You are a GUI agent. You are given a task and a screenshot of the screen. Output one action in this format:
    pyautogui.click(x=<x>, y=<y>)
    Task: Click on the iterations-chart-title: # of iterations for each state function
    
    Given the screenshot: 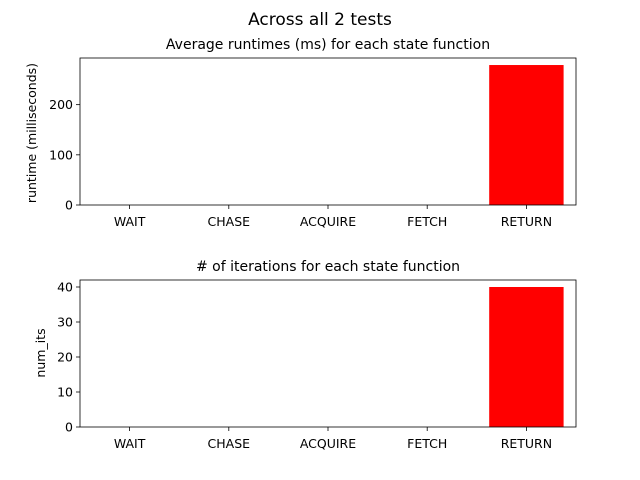 What is the action you would take?
    pyautogui.click(x=328, y=267)
    